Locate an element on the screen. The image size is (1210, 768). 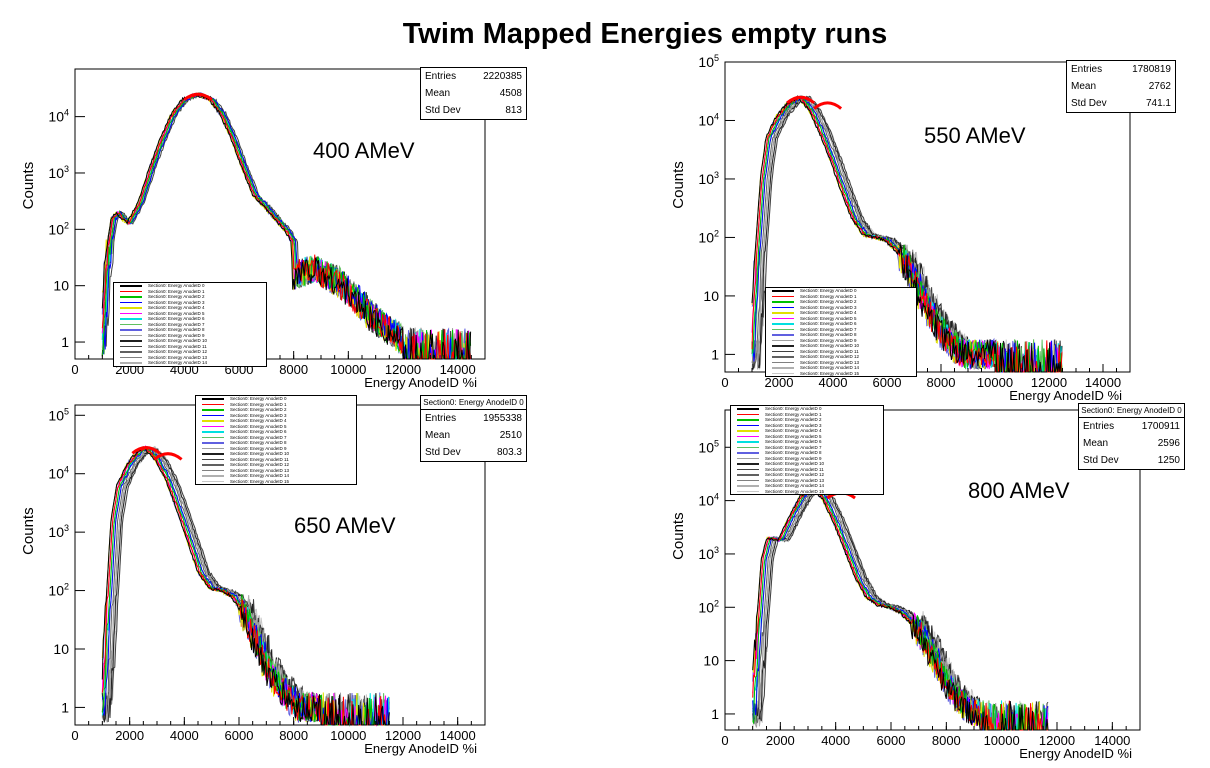
legend-entry: Section0: Energy AnodeID 0 is located at coordinates (807, 409).